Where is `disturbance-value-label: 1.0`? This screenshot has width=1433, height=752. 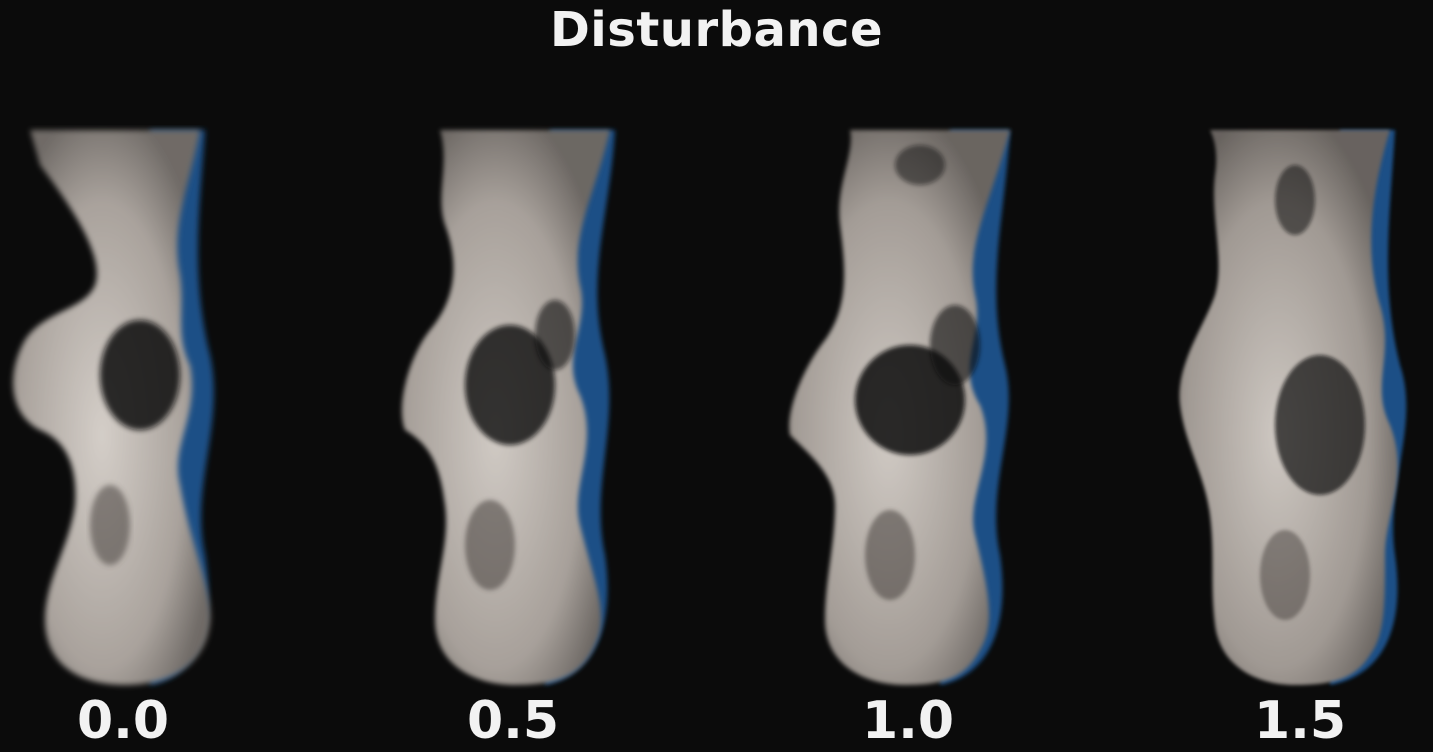 disturbance-value-label: 1.0 is located at coordinates (908, 721).